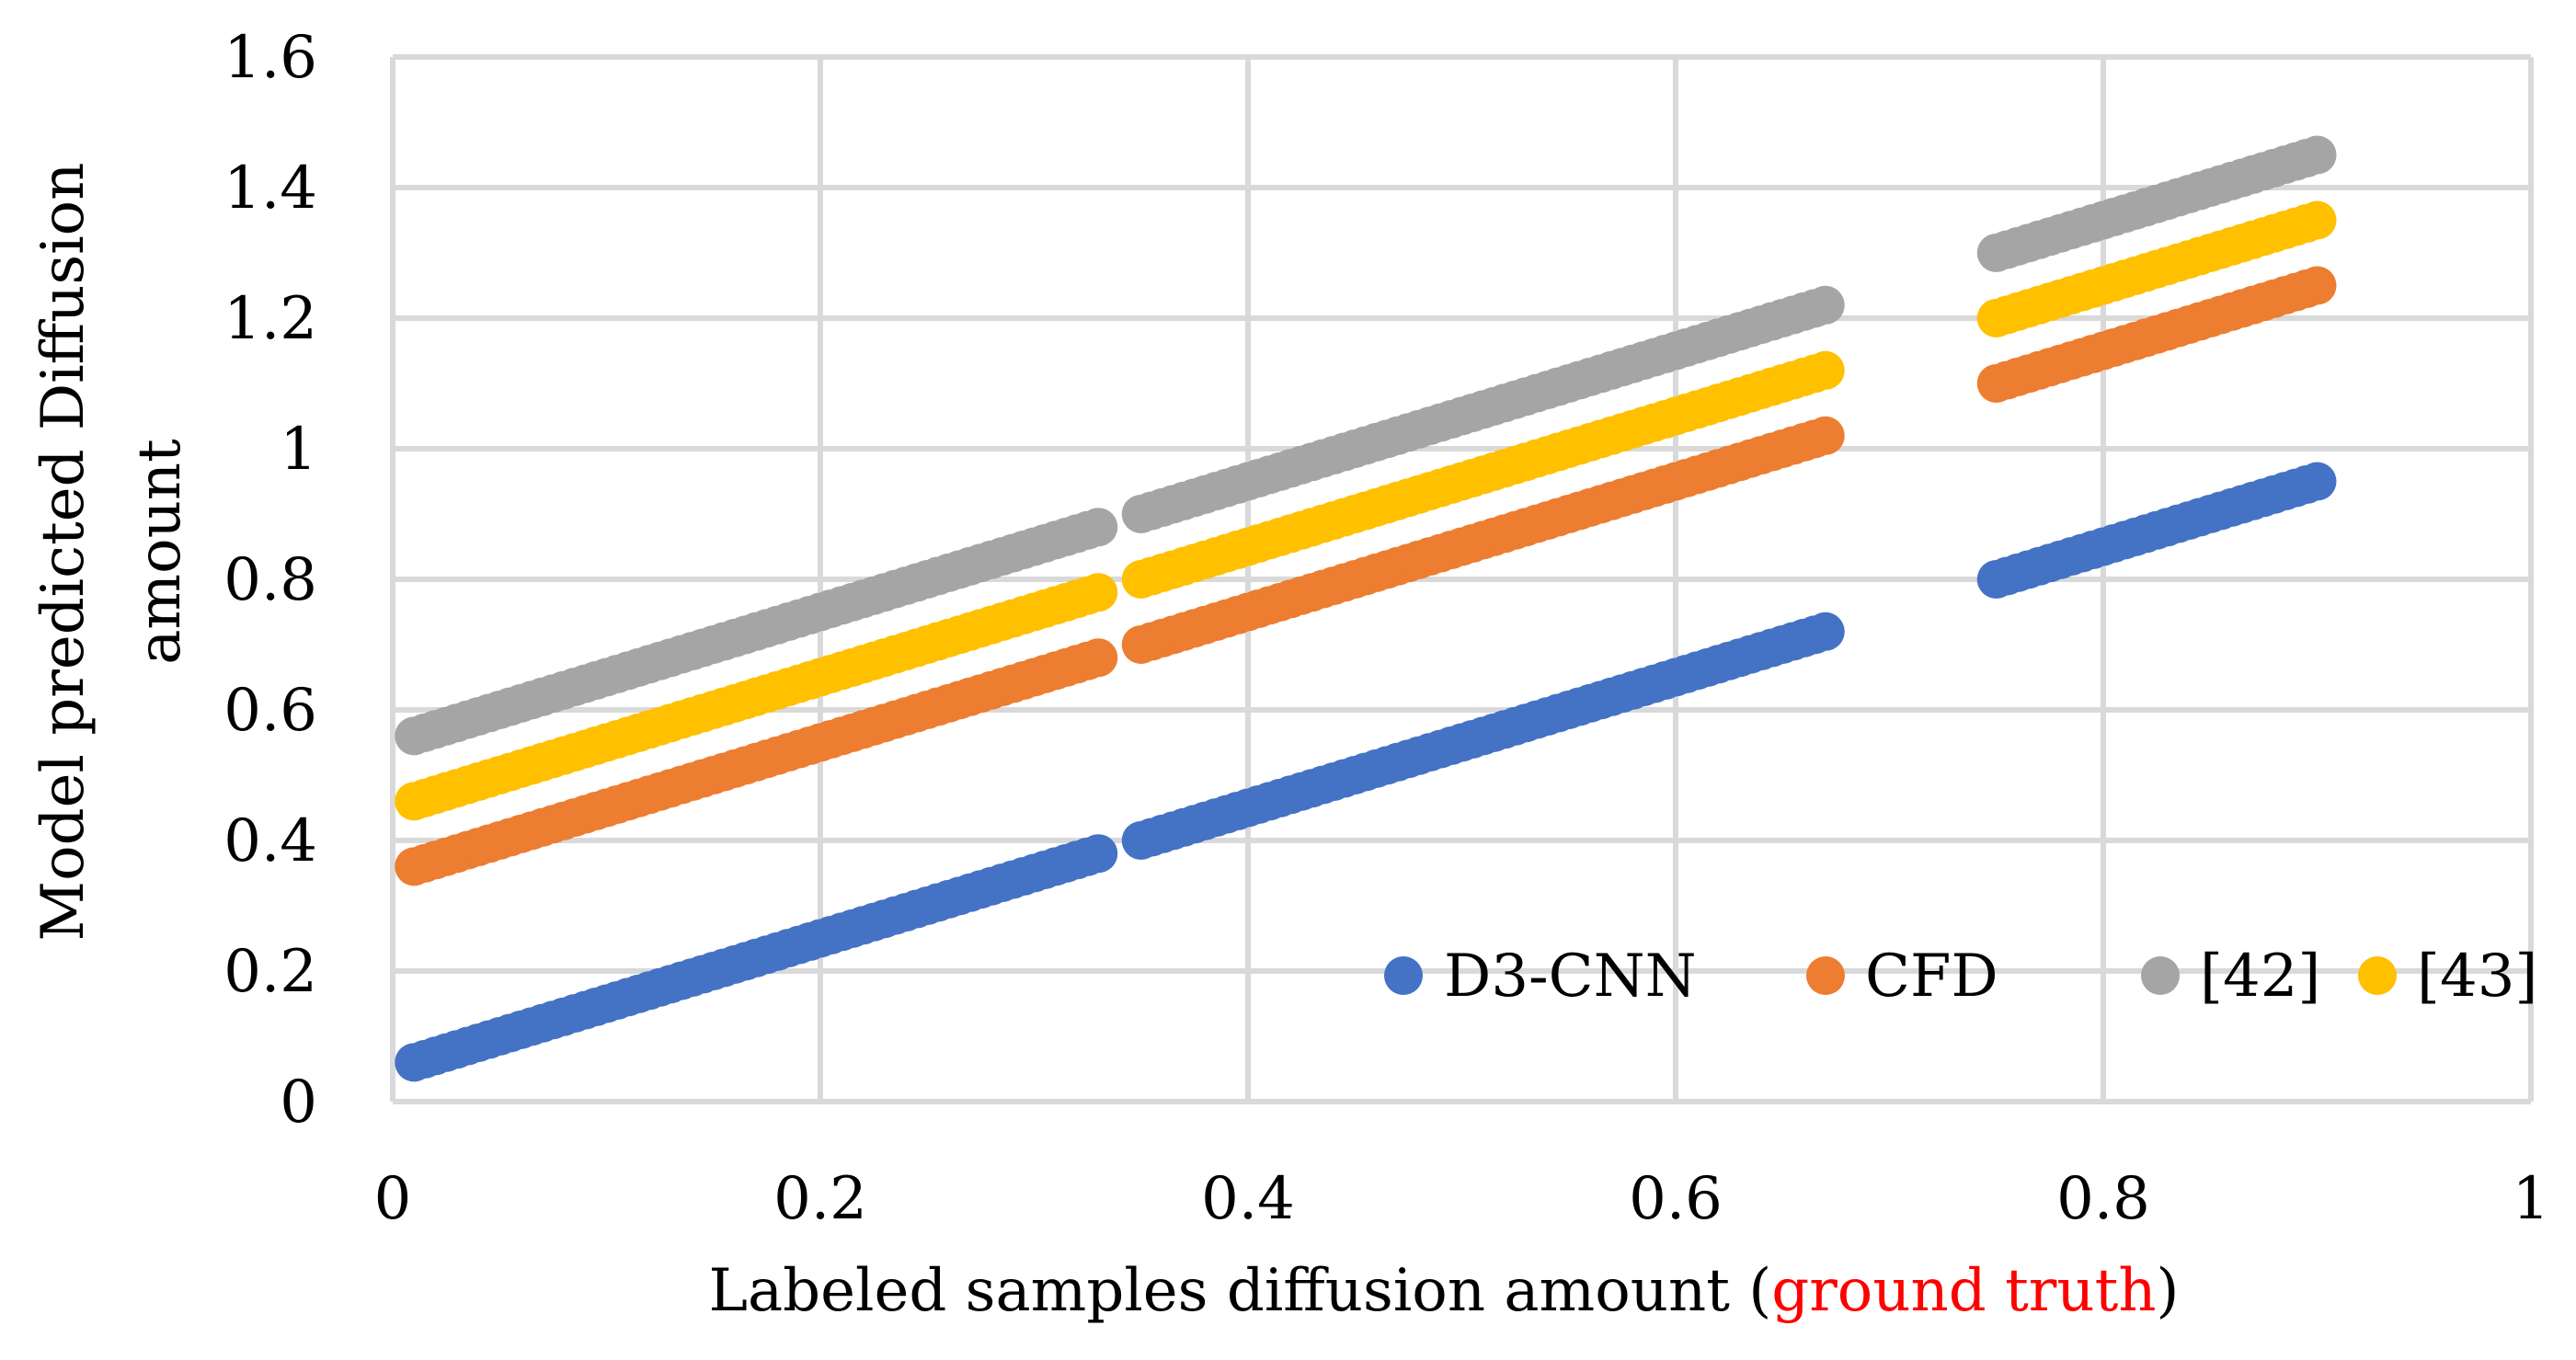 The height and width of the screenshot is (1360, 2576). I want to click on x-axis-title-highlight: ground truth, so click(1964, 1291).